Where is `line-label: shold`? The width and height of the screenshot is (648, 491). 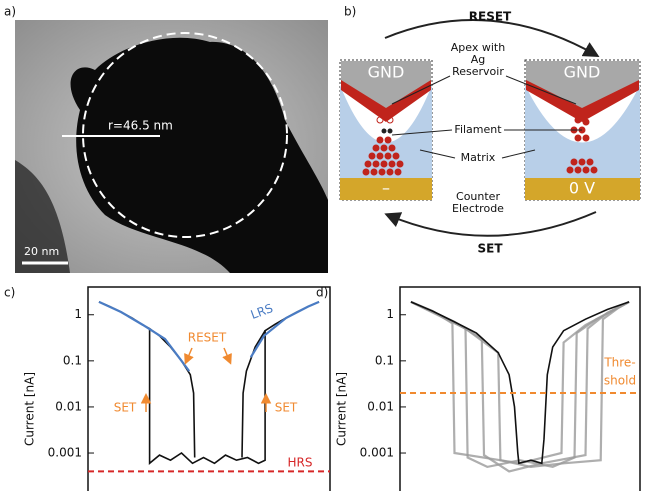 line-label: shold is located at coordinates (620, 381).